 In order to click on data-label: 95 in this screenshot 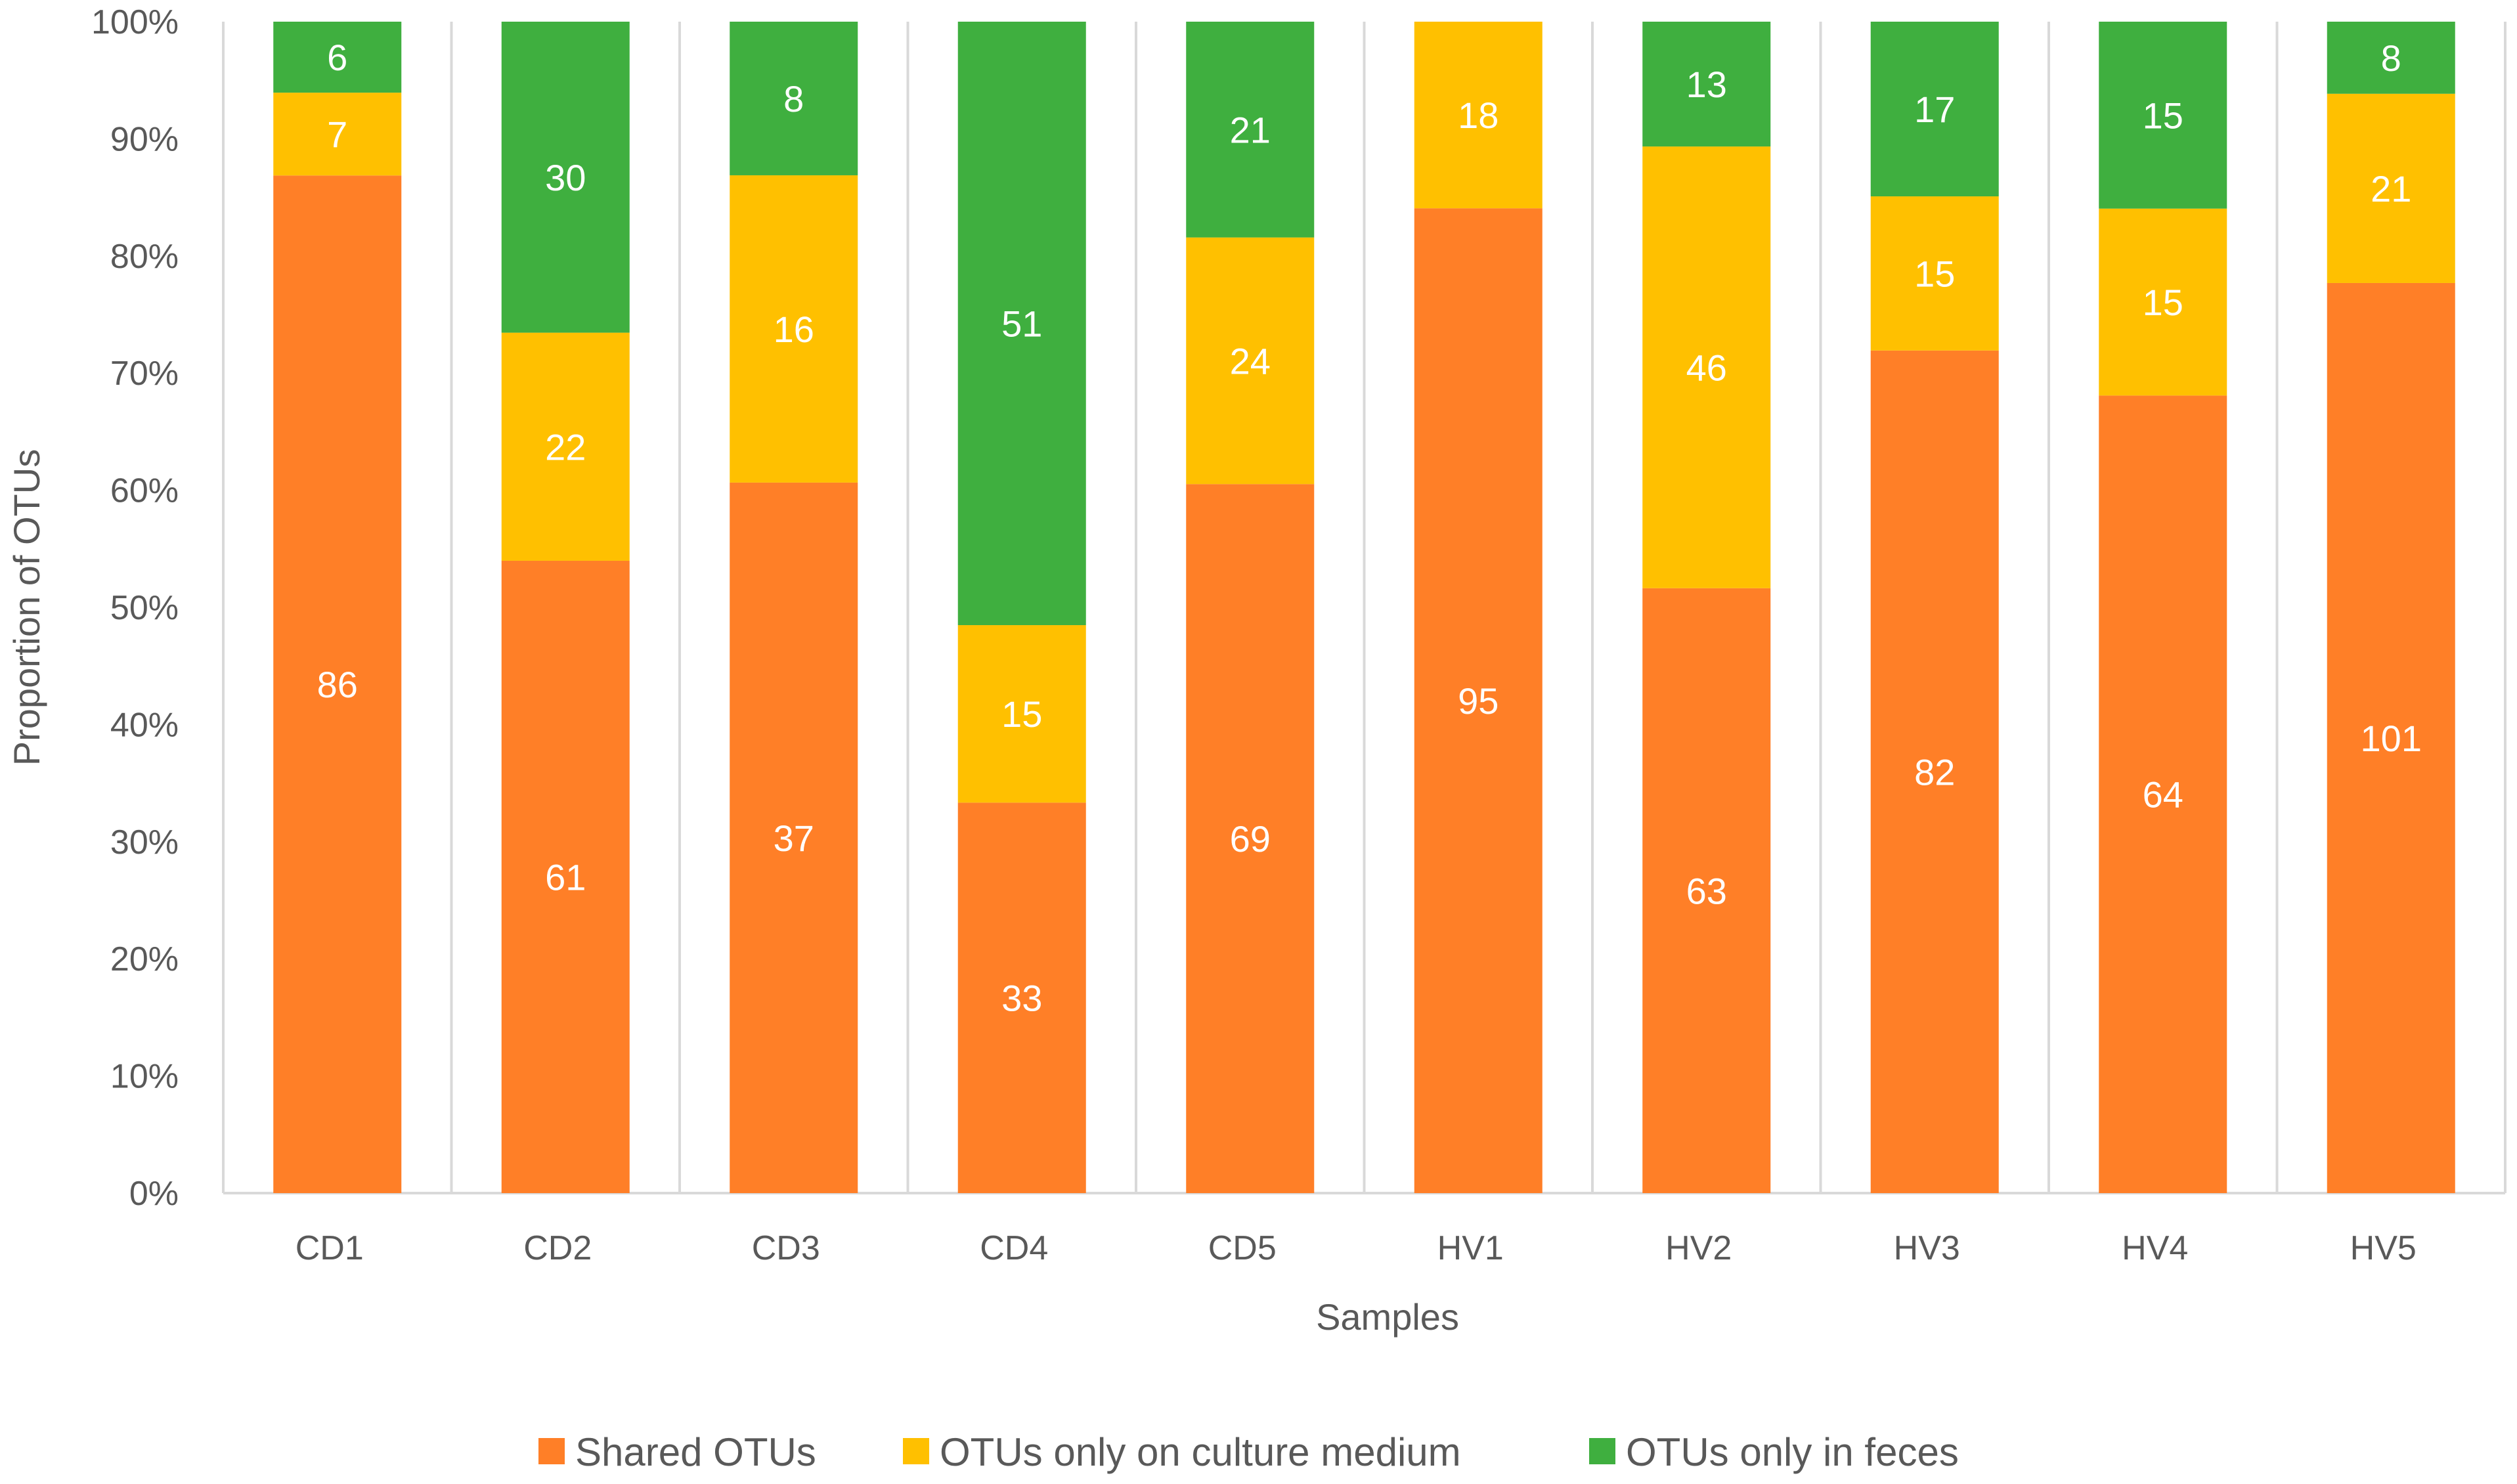, I will do `click(1478, 701)`.